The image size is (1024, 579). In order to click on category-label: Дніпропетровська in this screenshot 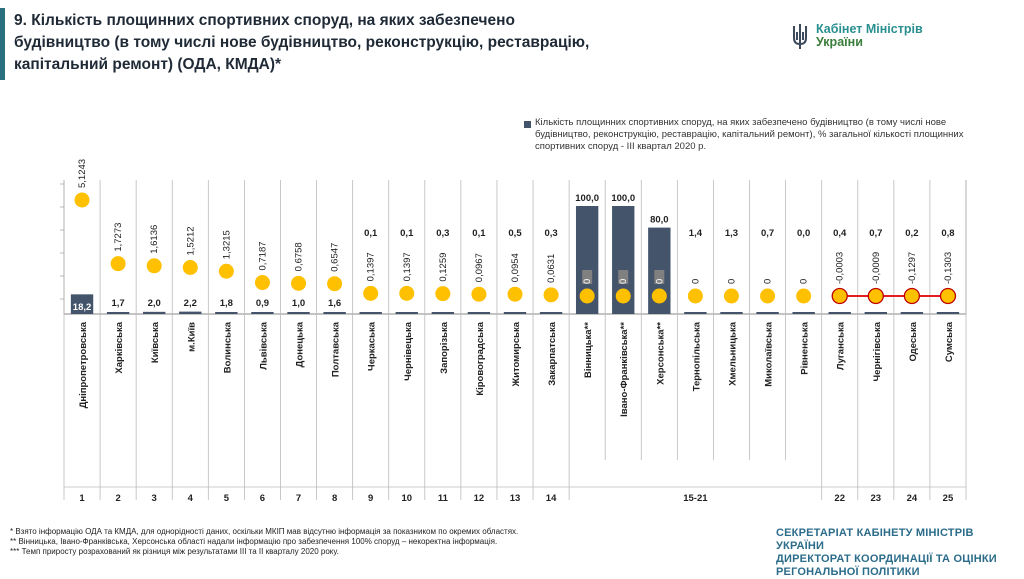, I will do `click(83, 364)`.